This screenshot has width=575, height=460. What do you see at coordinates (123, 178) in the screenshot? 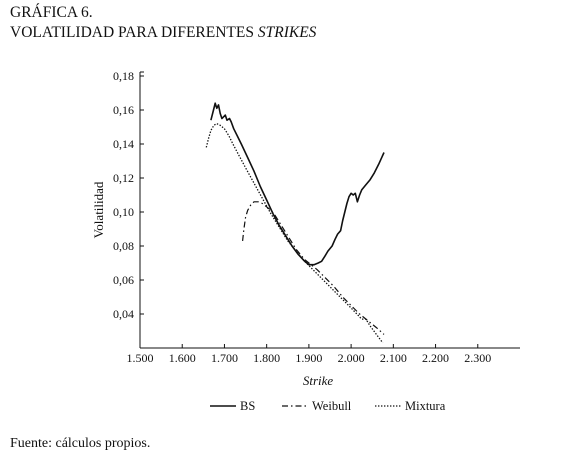
I see `y-tick-label: 0,12` at bounding box center [123, 178].